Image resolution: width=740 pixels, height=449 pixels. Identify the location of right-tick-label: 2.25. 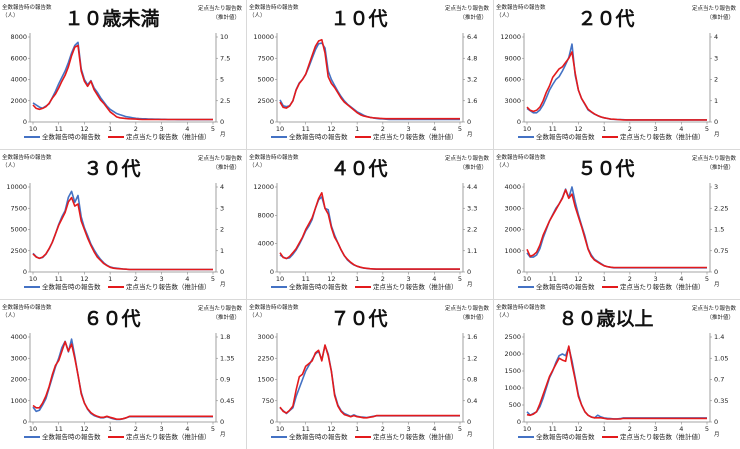
(721, 208).